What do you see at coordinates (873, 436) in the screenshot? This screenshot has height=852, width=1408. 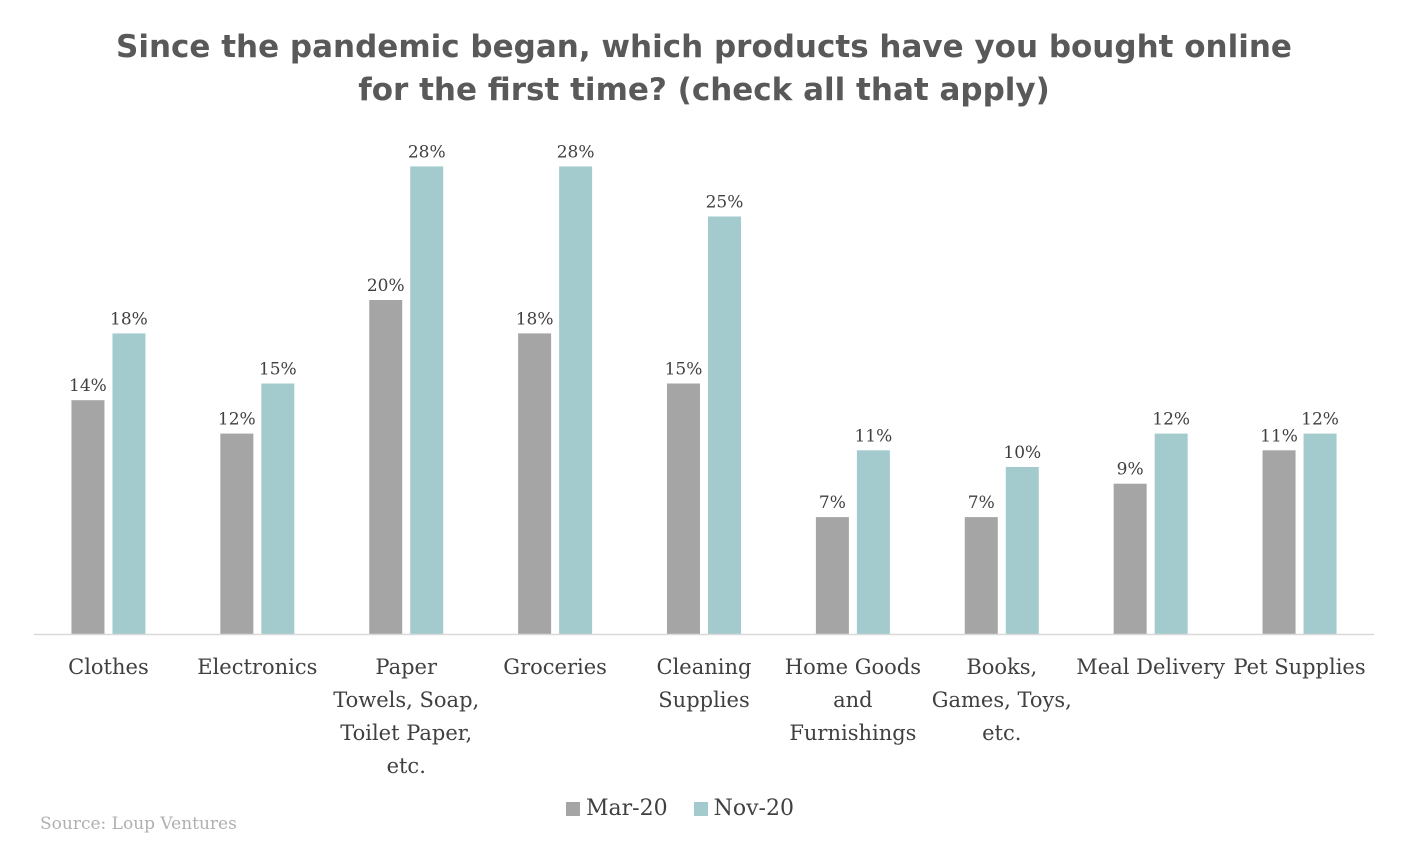 I see `data-label-nov-20-5: 11%` at bounding box center [873, 436].